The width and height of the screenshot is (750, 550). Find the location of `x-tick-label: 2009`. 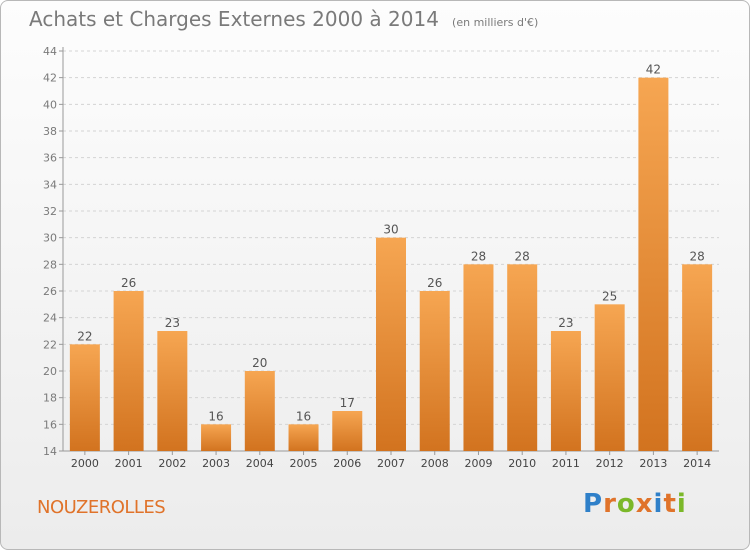

x-tick-label: 2009 is located at coordinates (478, 463).